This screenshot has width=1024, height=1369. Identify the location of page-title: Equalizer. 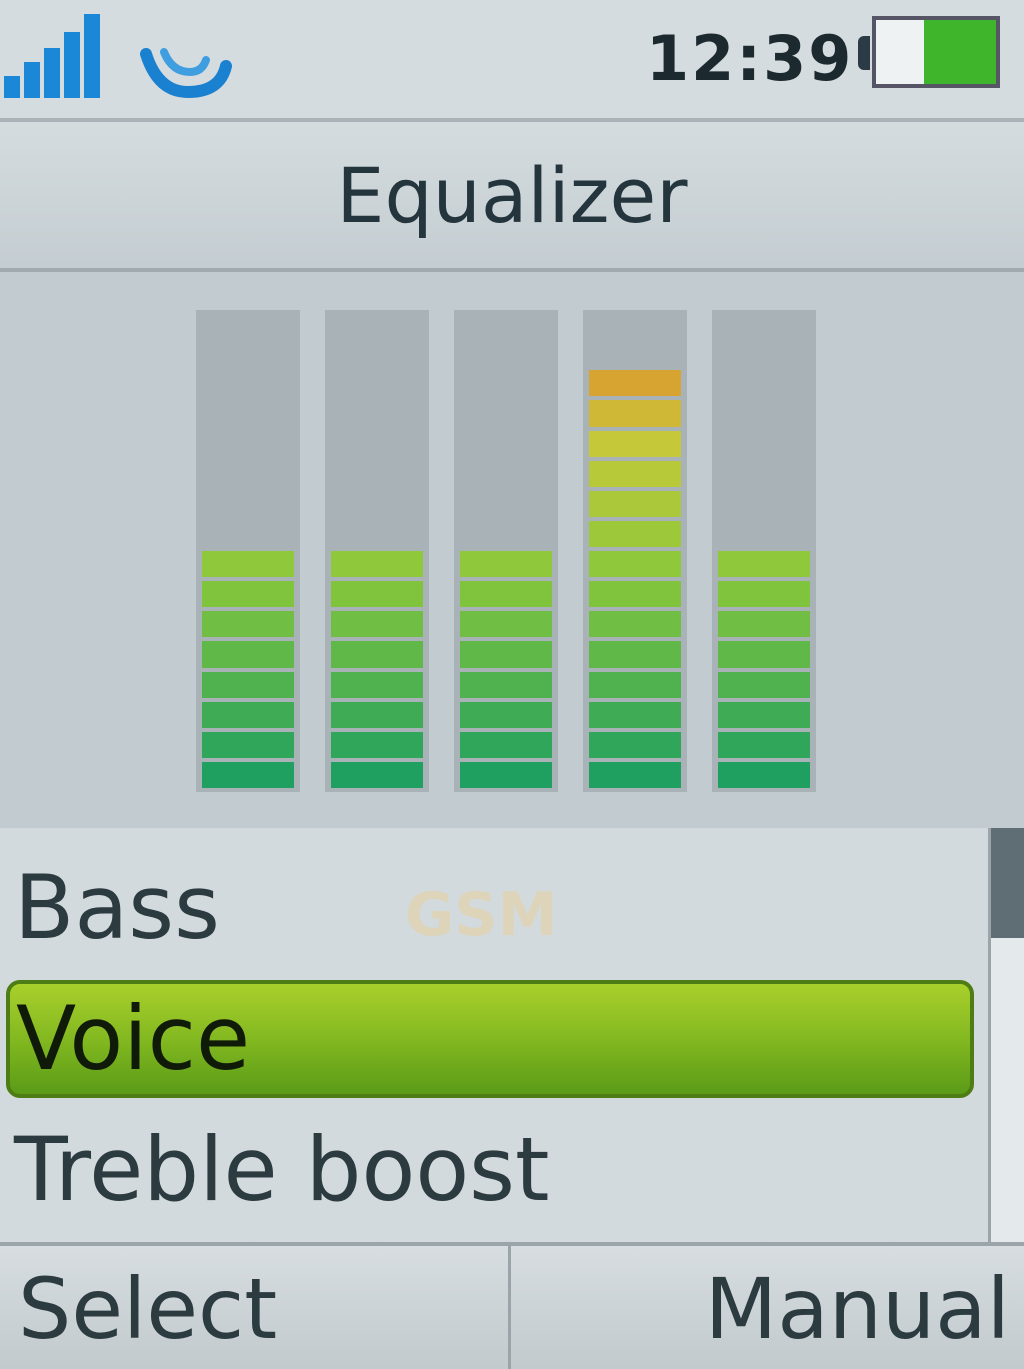
(512, 197).